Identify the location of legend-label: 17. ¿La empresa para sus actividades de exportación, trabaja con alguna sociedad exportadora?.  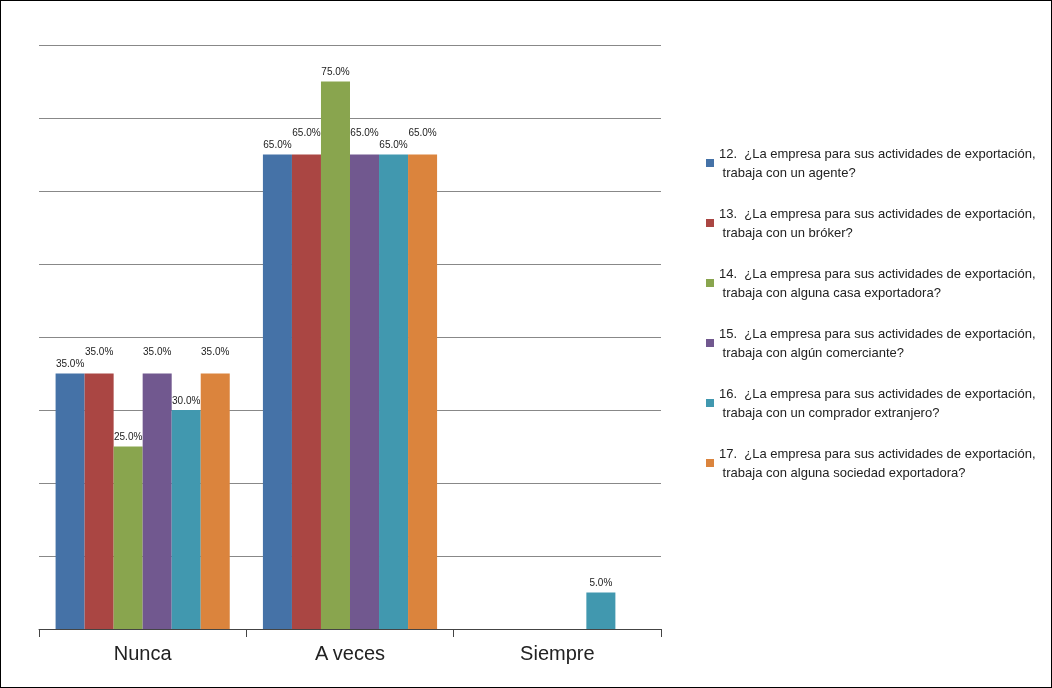
(877, 463).